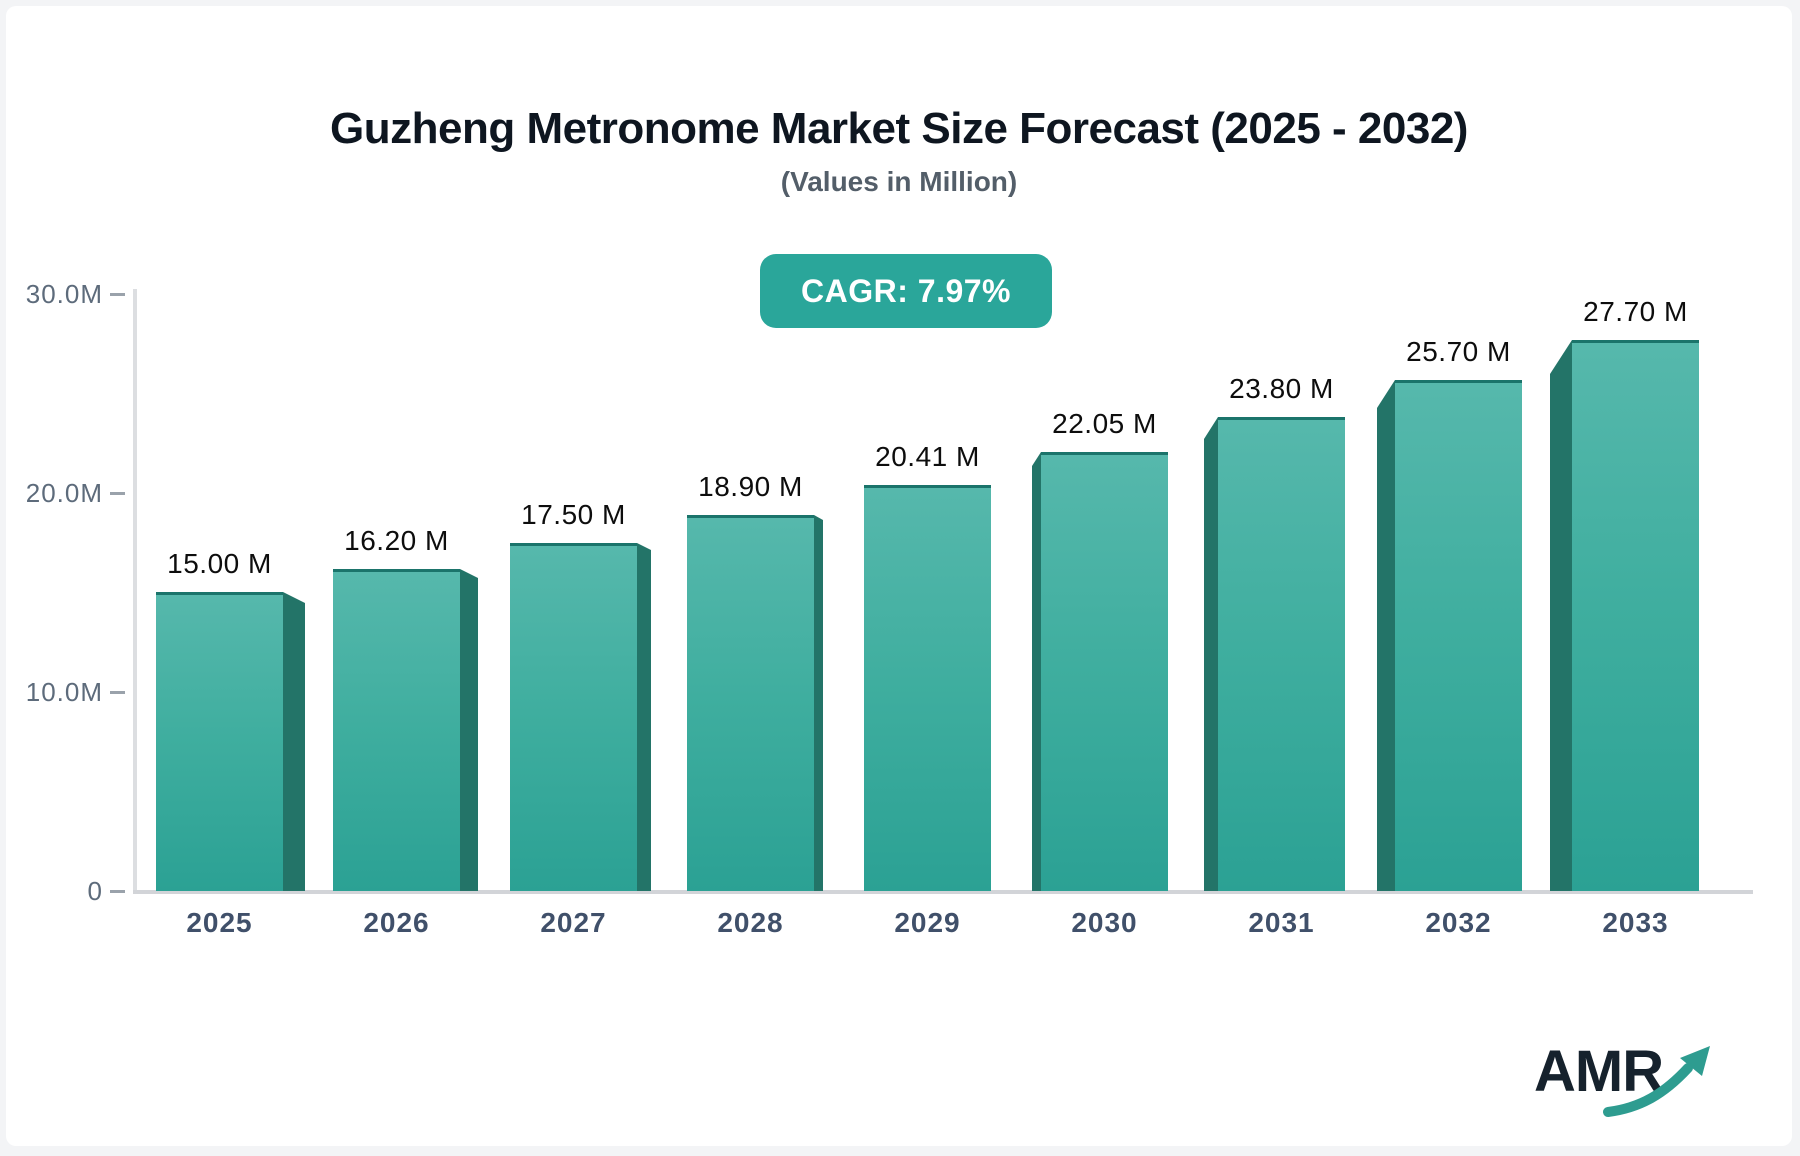 The height and width of the screenshot is (1156, 1800). I want to click on bar-2025, so click(219, 741).